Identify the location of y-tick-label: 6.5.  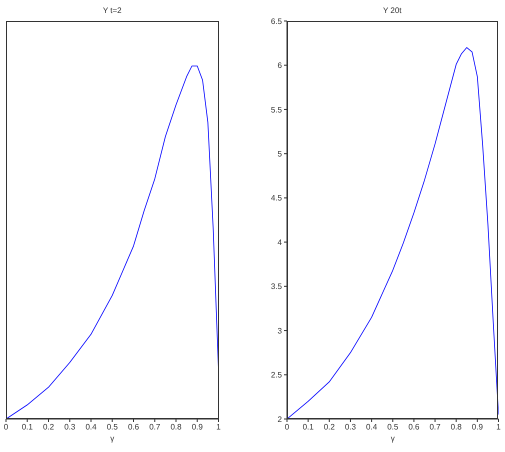
(276, 21).